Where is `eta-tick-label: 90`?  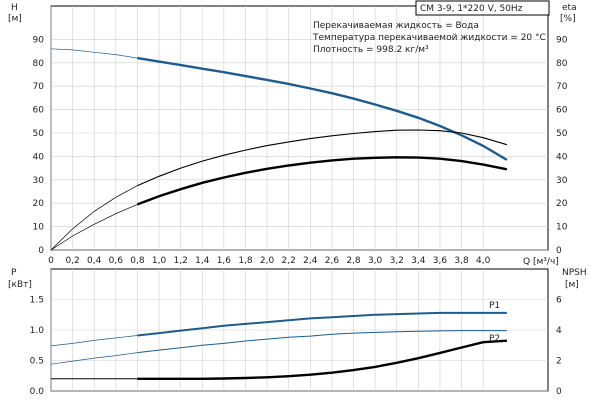 eta-tick-label: 90 is located at coordinates (562, 40).